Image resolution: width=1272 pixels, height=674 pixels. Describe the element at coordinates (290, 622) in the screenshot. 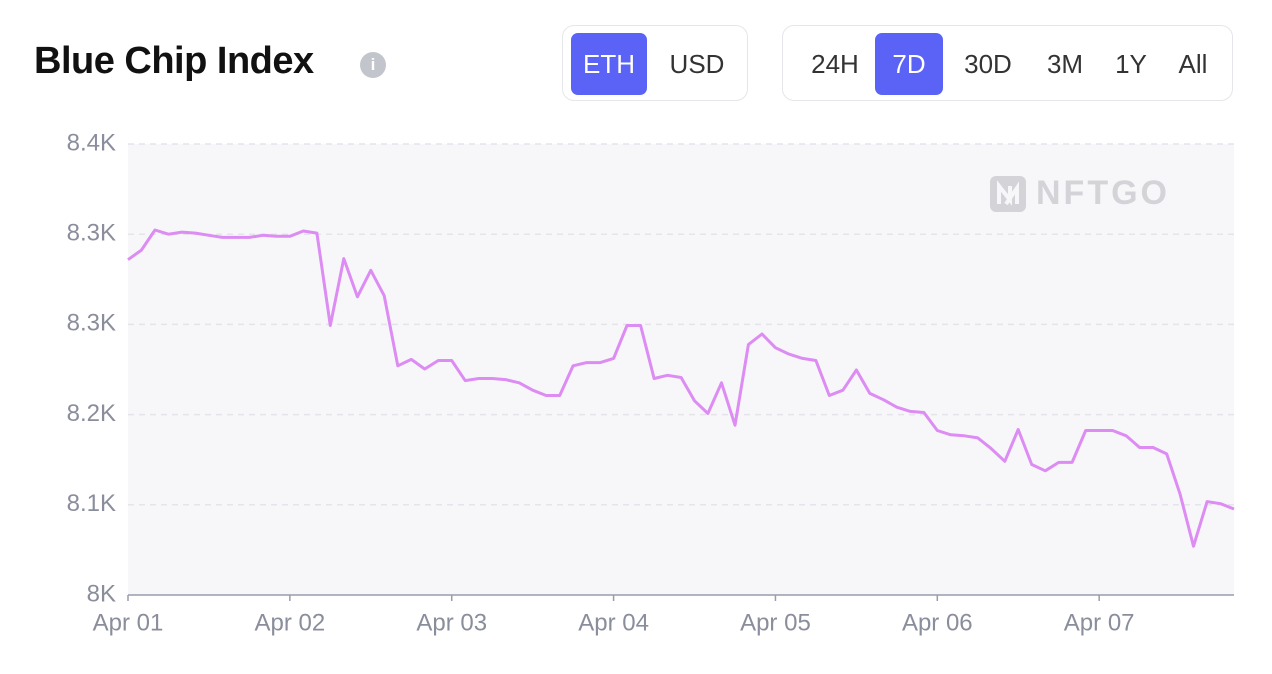

I see `x-tick-label: Apr 02` at that location.